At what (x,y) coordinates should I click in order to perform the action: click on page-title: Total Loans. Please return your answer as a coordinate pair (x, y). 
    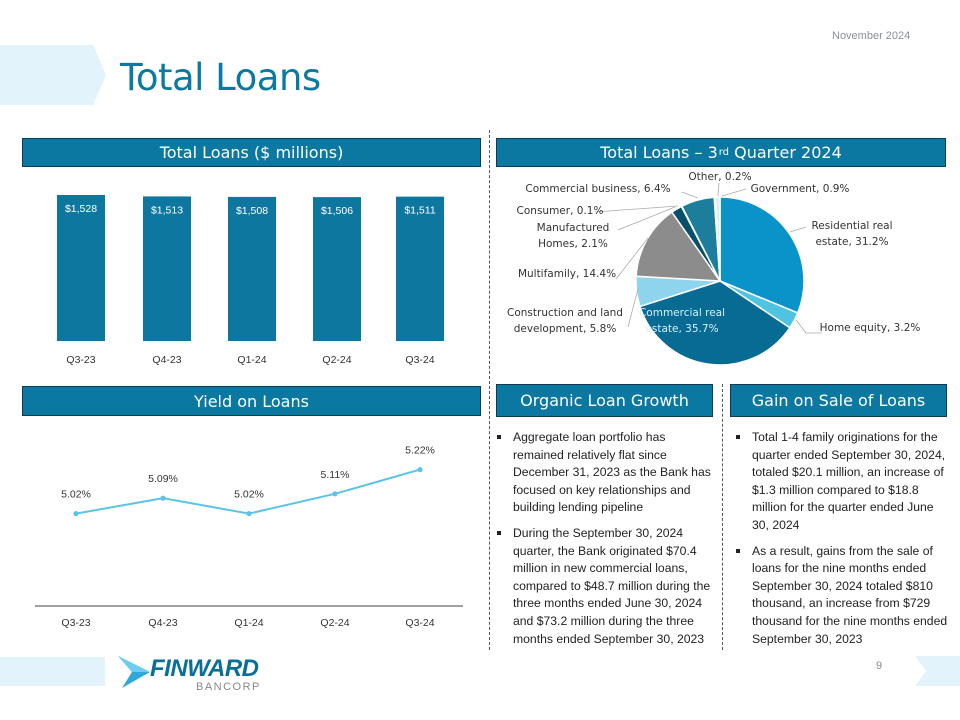
    Looking at the image, I should click on (220, 77).